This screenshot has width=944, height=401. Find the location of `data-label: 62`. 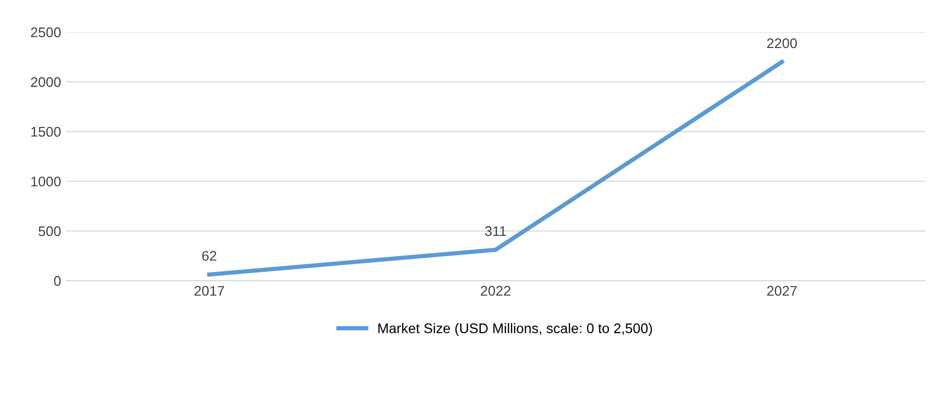

data-label: 62 is located at coordinates (209, 255).